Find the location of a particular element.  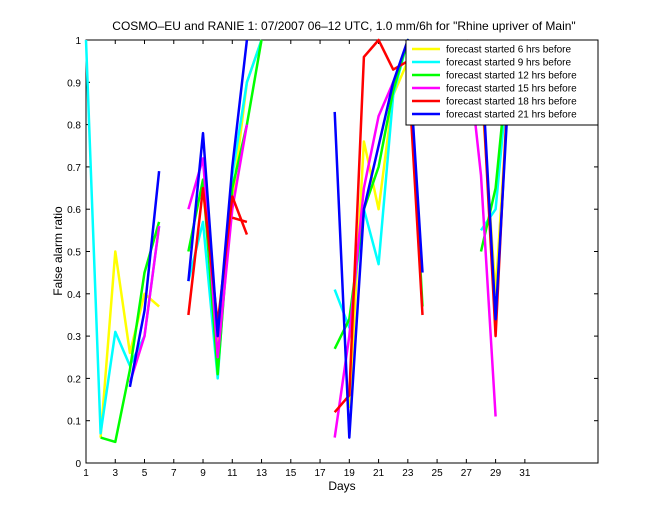

x-tick-label: 1 is located at coordinates (86, 473).